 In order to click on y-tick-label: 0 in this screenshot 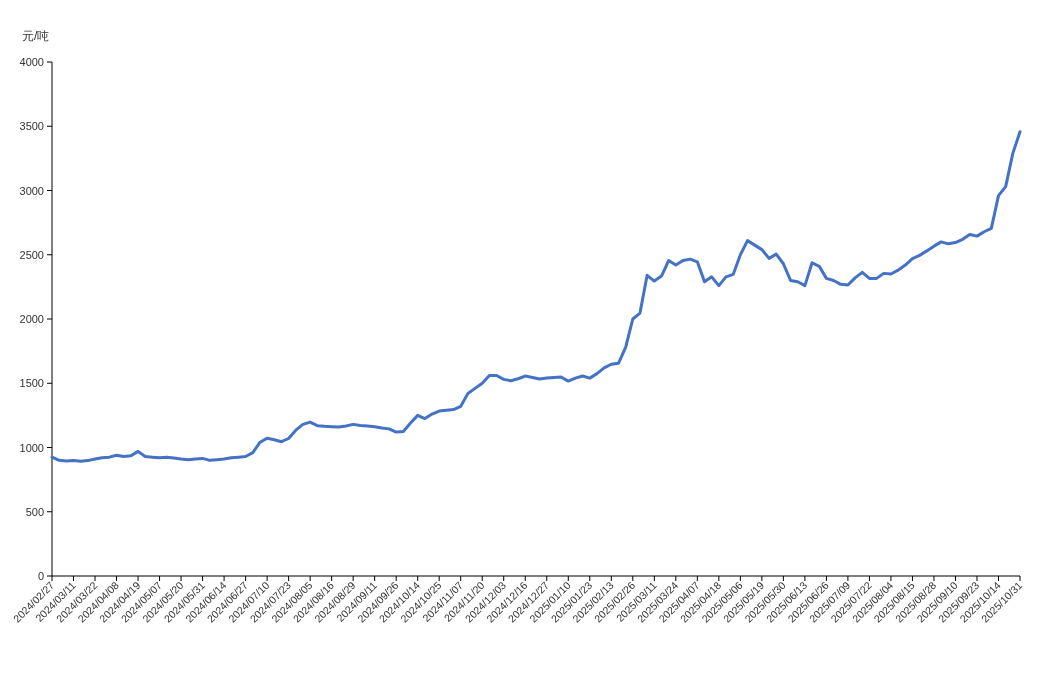, I will do `click(40, 576)`.